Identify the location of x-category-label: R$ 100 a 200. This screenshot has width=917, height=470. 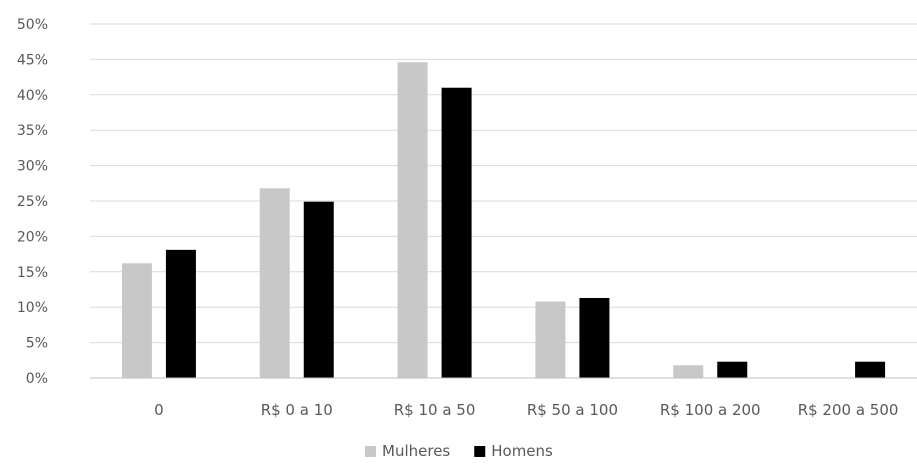
(710, 410).